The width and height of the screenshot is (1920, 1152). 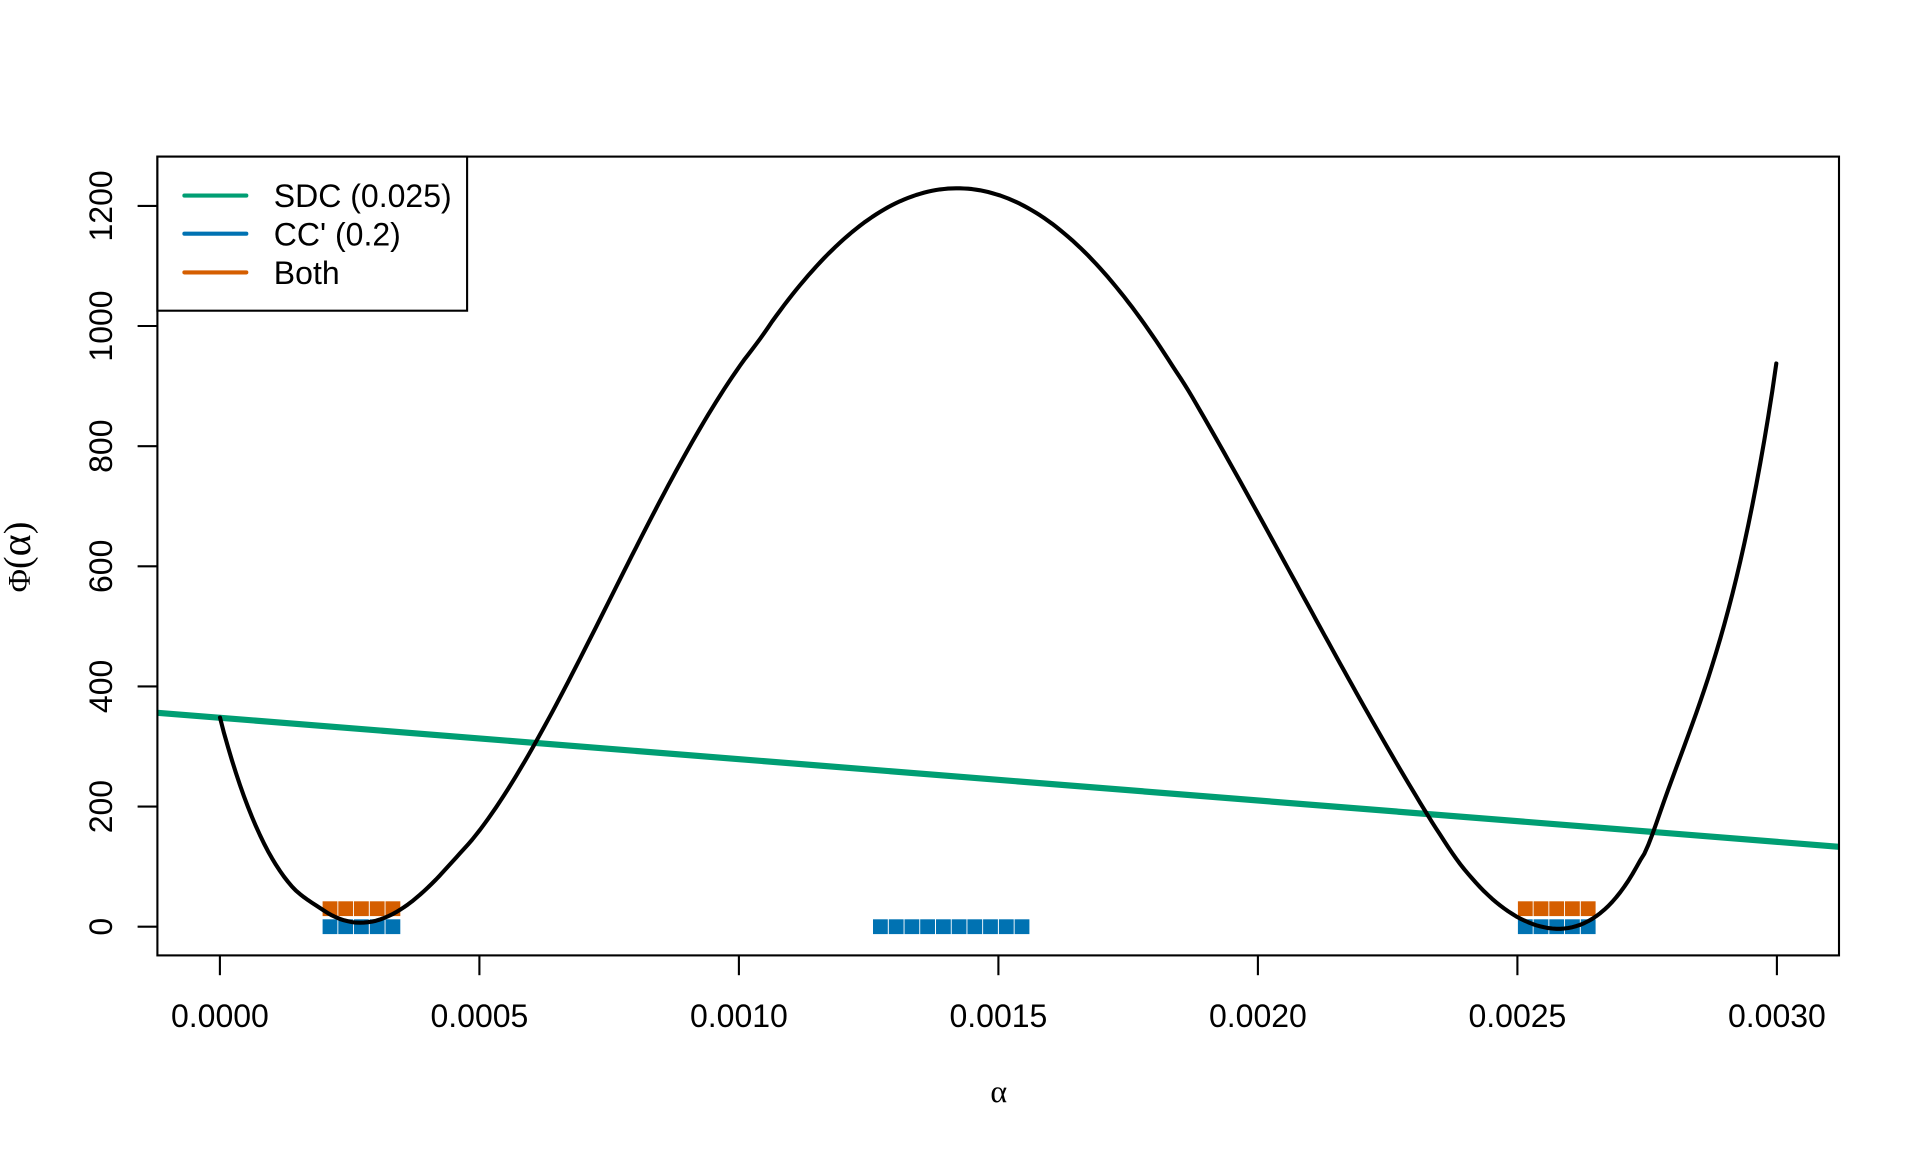 What do you see at coordinates (337, 234) in the screenshot?
I see `svg-text: CC' (0.2)` at bounding box center [337, 234].